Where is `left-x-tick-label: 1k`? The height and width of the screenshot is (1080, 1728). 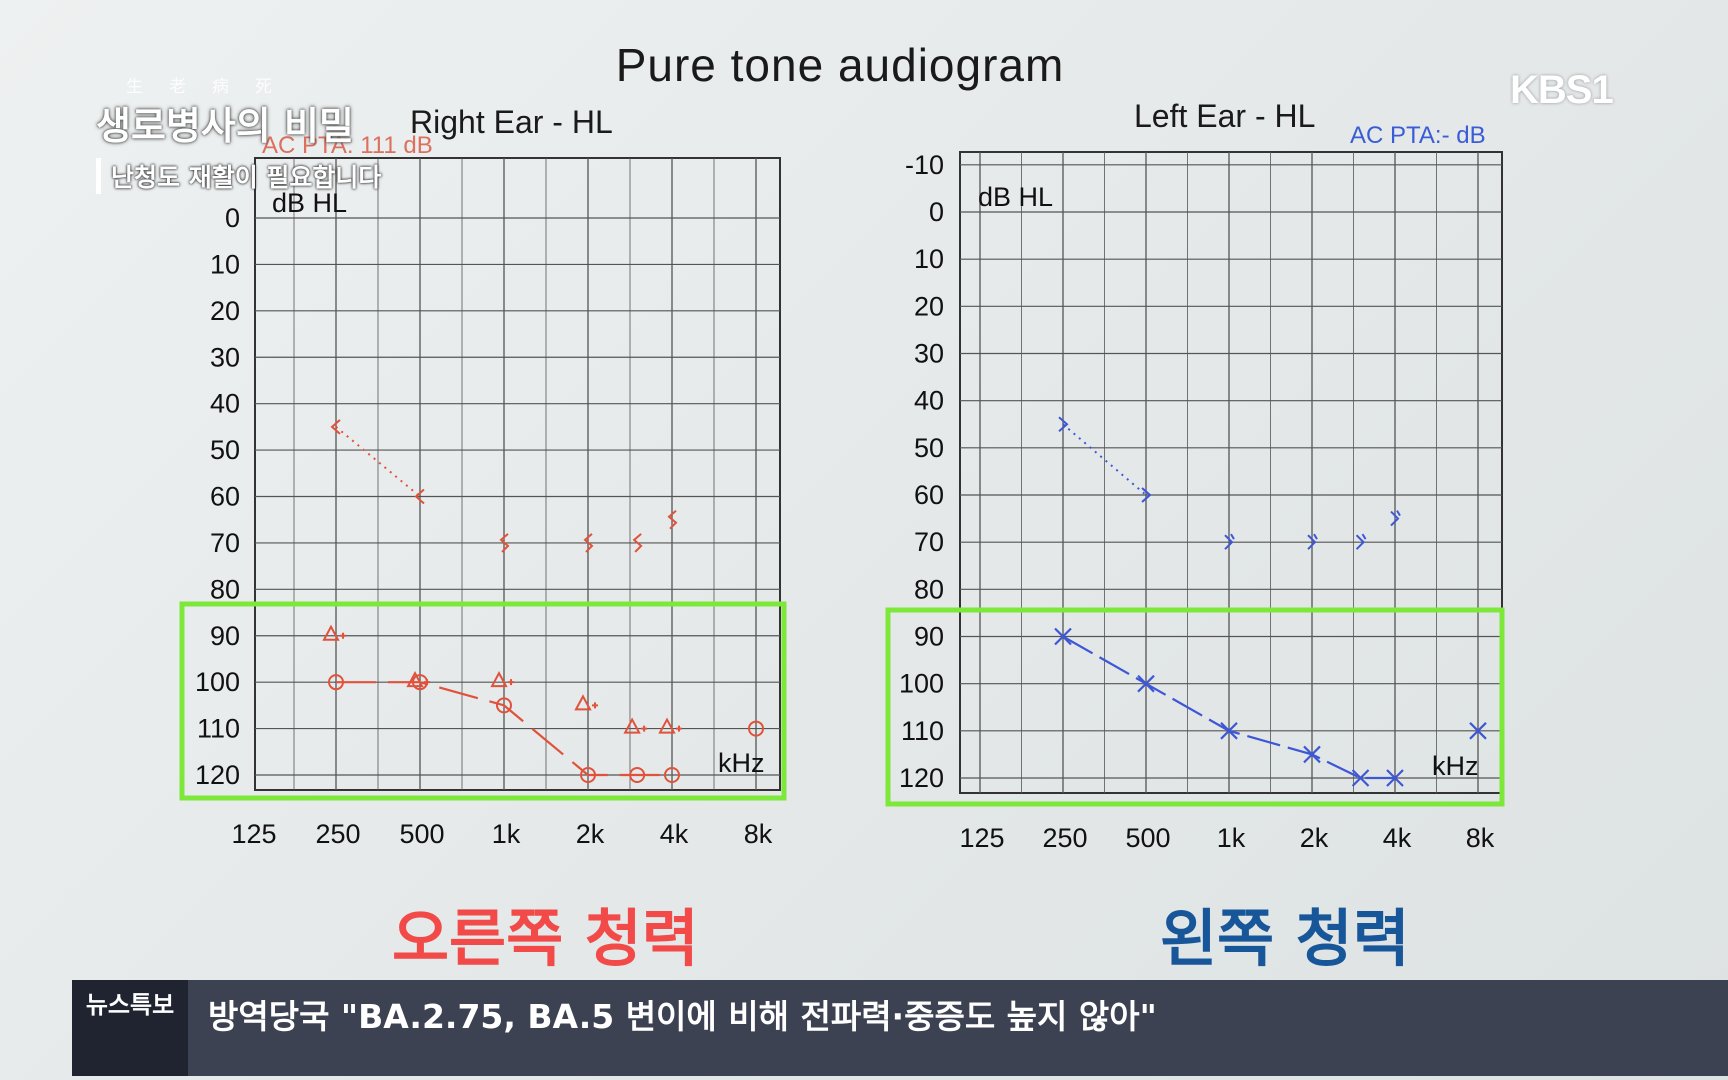
left-x-tick-label: 1k is located at coordinates (1231, 838).